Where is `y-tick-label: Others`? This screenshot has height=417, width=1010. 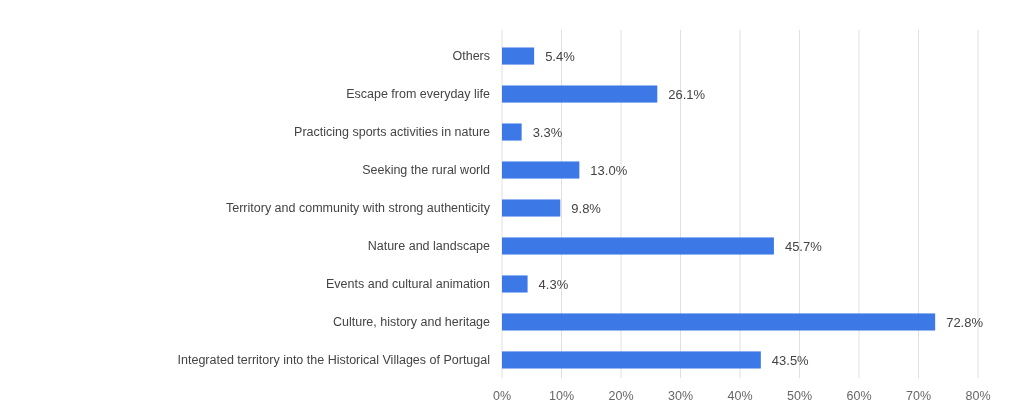
y-tick-label: Others is located at coordinates (471, 56).